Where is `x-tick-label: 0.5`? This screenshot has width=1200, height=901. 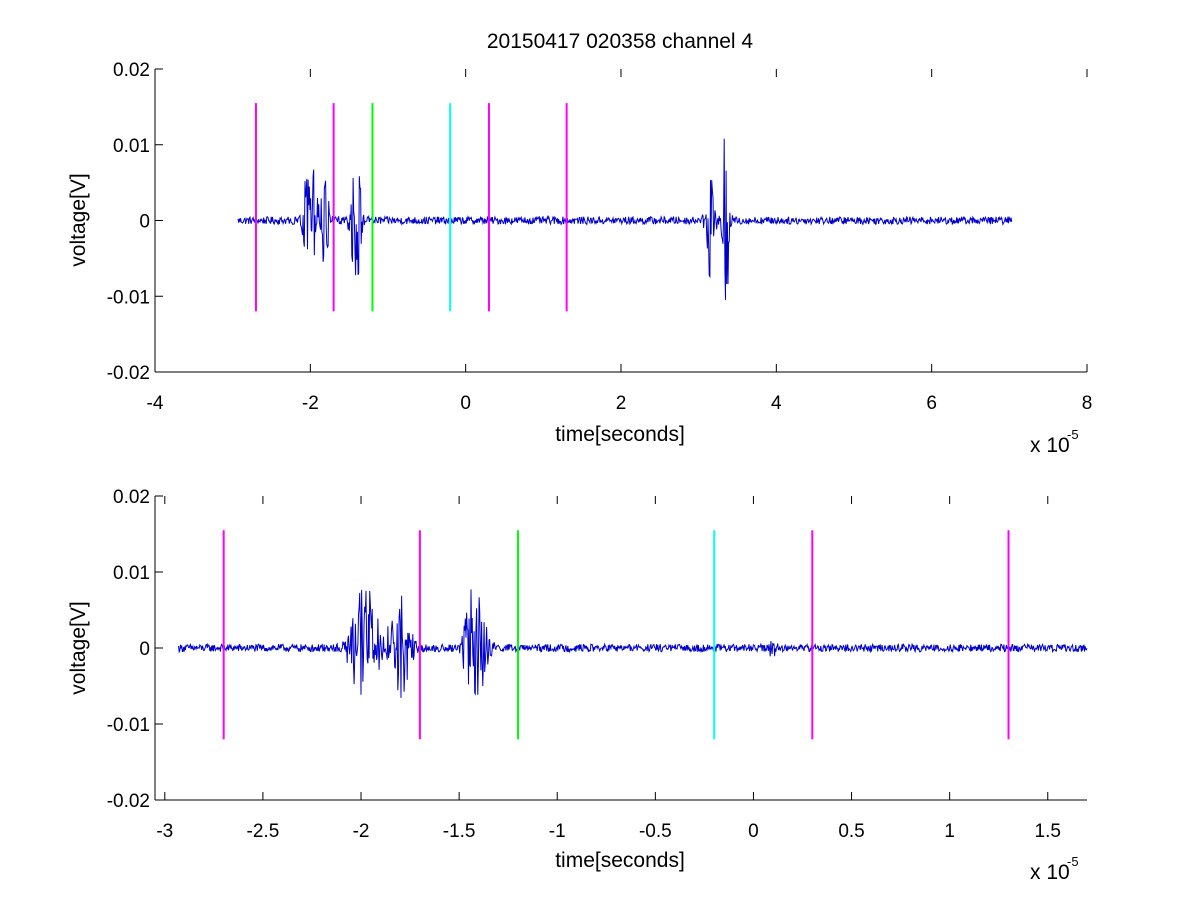
x-tick-label: 0.5 is located at coordinates (851, 831).